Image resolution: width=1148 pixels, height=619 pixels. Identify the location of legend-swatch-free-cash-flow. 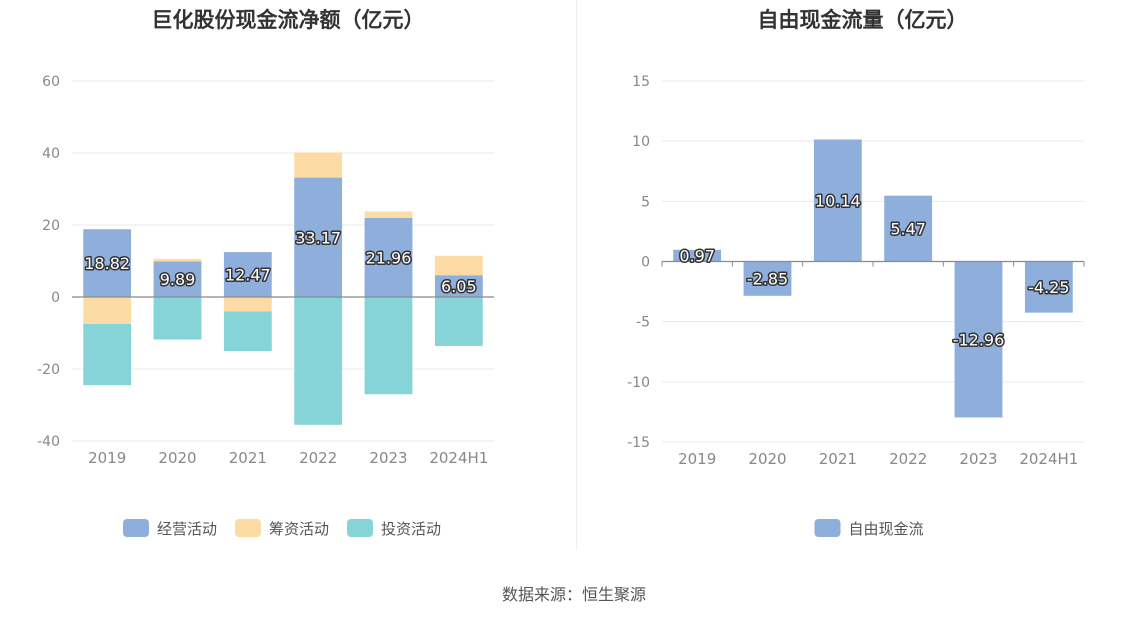
(827, 528).